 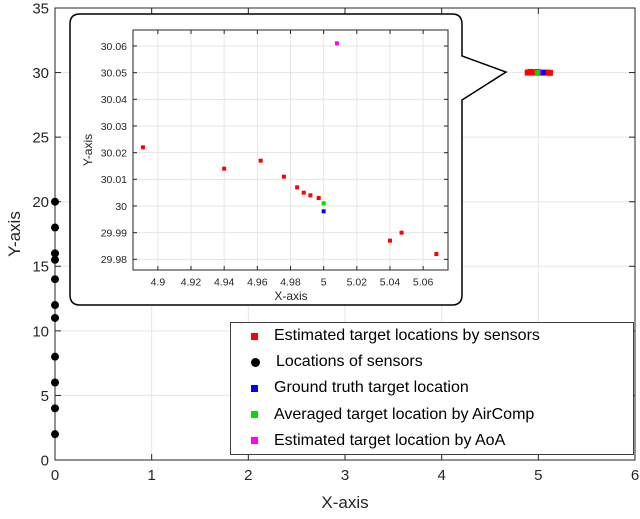 What do you see at coordinates (45, 396) in the screenshot?
I see `y-tick-label: 5` at bounding box center [45, 396].